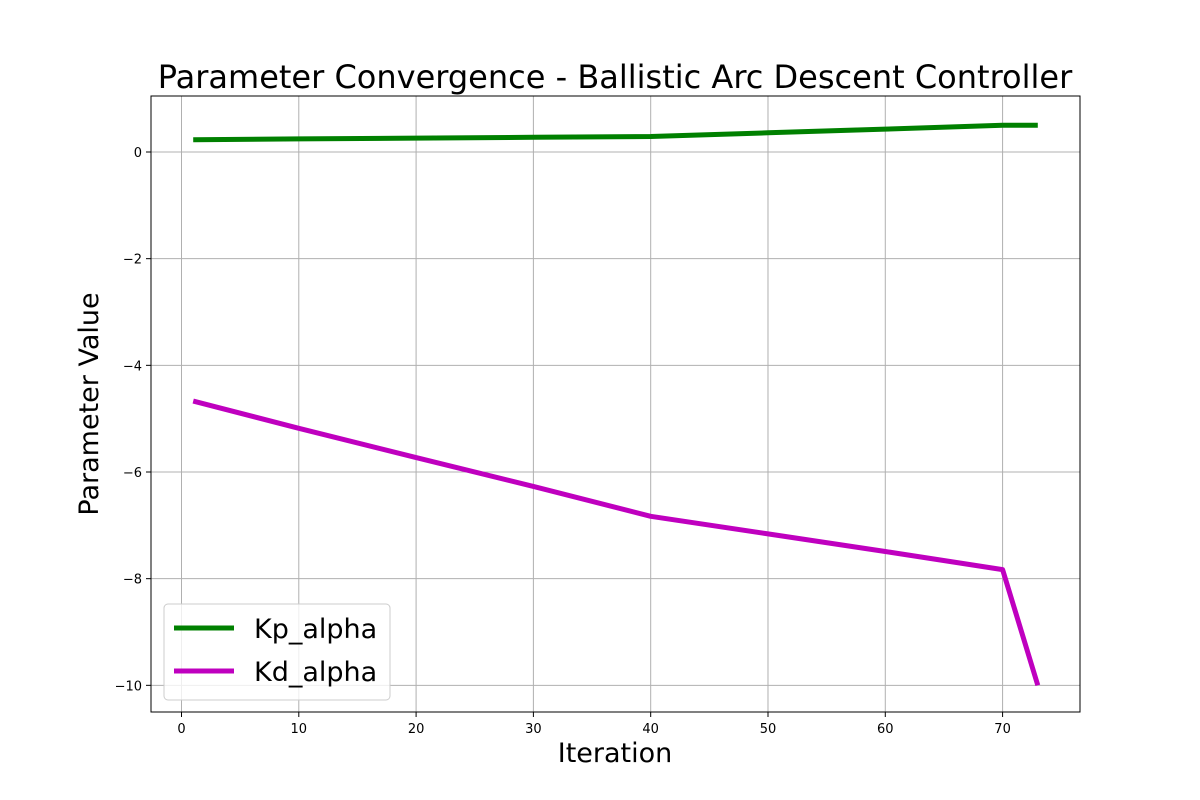 The height and width of the screenshot is (800, 1200). Describe the element at coordinates (1002, 729) in the screenshot. I see `x-tick-label: 70` at that location.